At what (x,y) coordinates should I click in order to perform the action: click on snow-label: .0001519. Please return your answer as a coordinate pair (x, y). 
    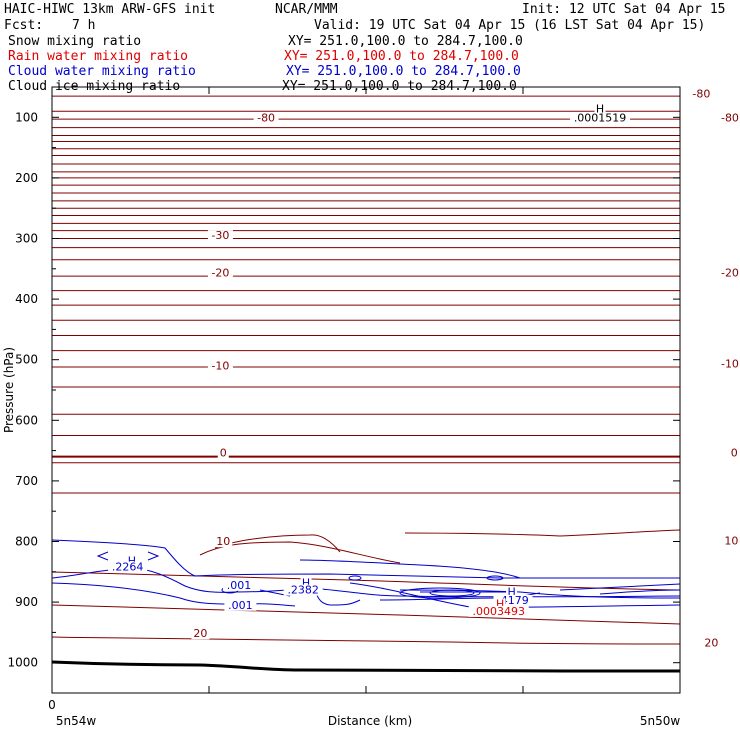
    Looking at the image, I should click on (600, 118).